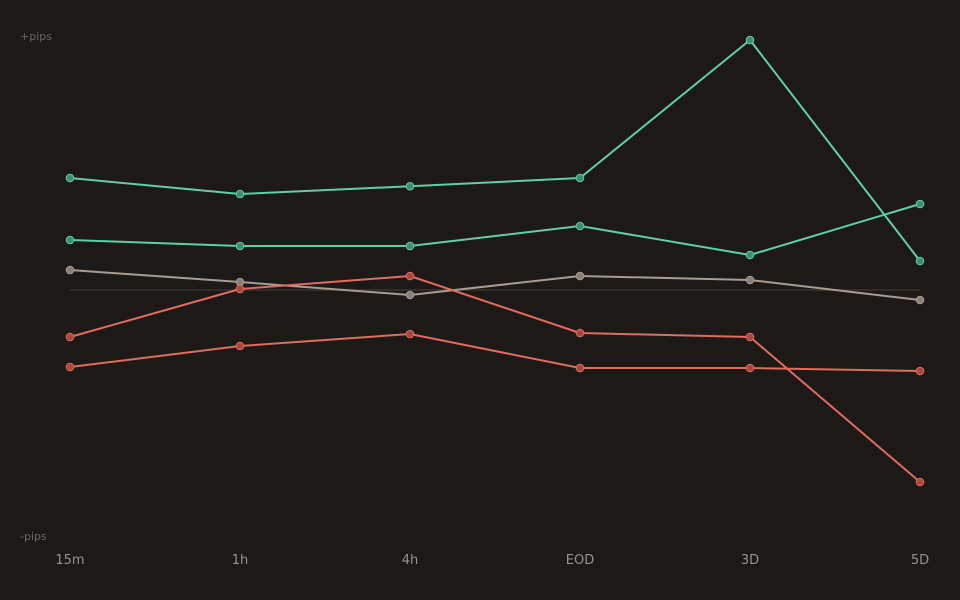 The width and height of the screenshot is (960, 600). I want to click on x-tick-label: 15m, so click(69, 560).